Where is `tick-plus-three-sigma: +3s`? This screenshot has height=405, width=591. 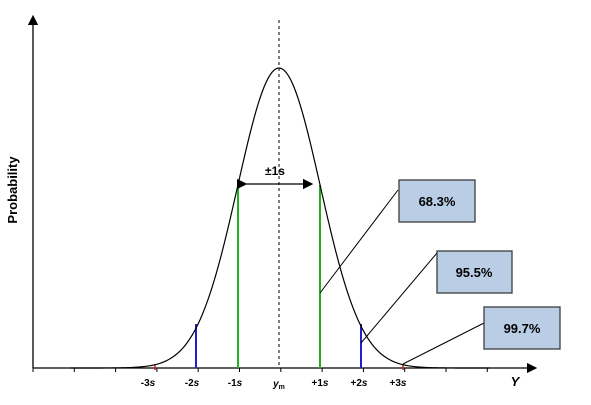
tick-plus-three-sigma: +3s is located at coordinates (398, 383).